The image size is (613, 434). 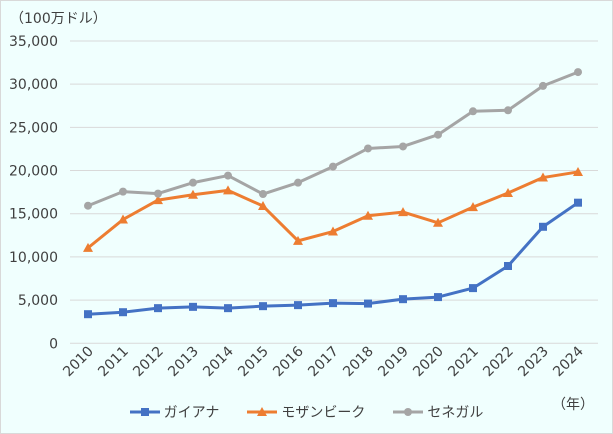 I want to click on legend-item-guyana: ガイアナ, so click(x=174, y=412).